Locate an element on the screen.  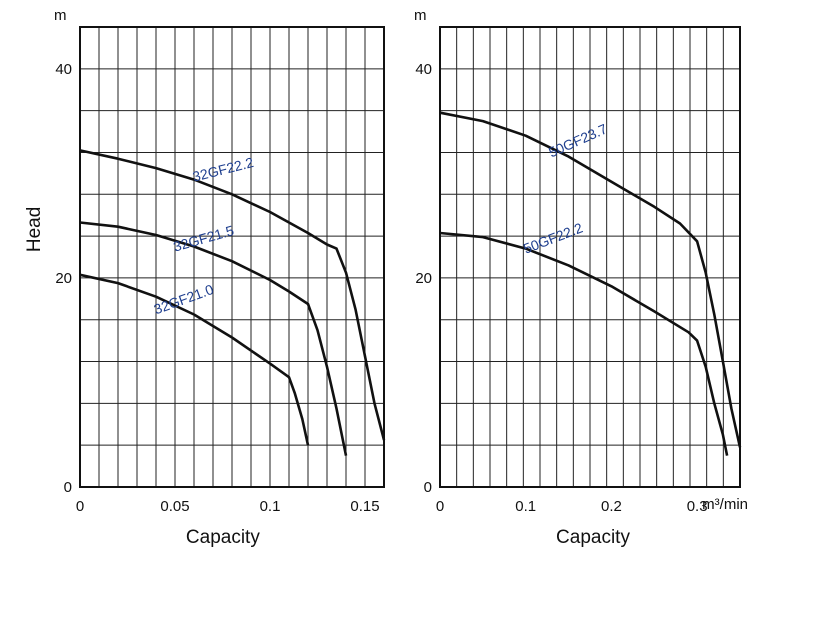
x-tick-label: 0.05 is located at coordinates (174, 506).